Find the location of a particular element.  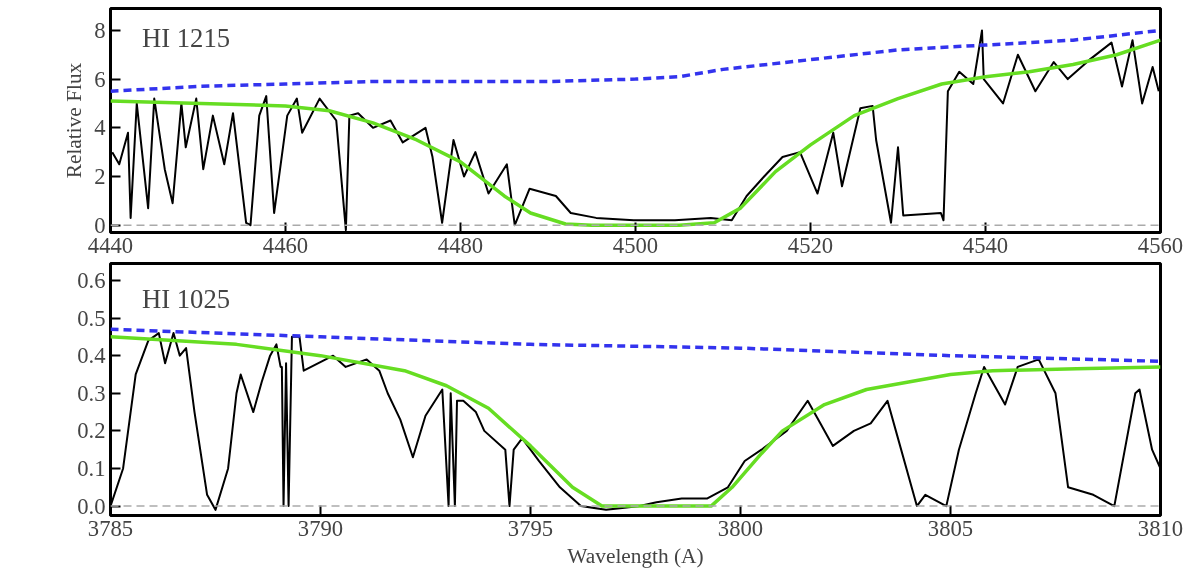

y-tick-label: 0.1 is located at coordinates (91, 468).